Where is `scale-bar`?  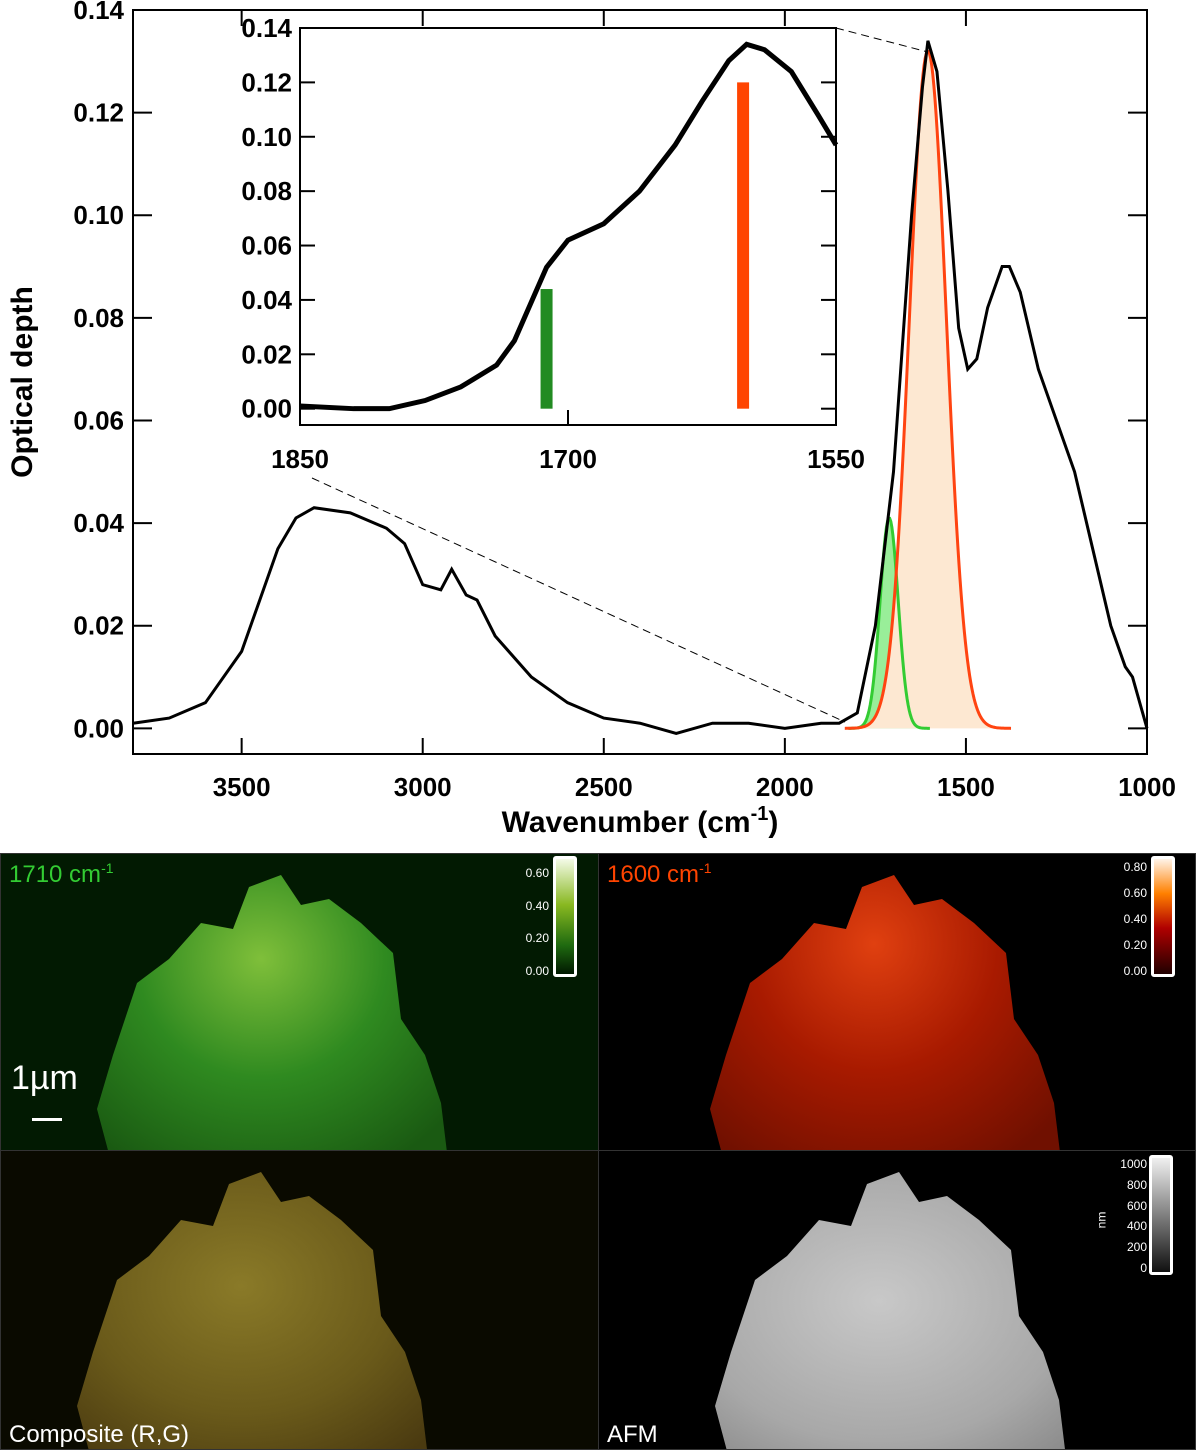
scale-bar is located at coordinates (47, 1119).